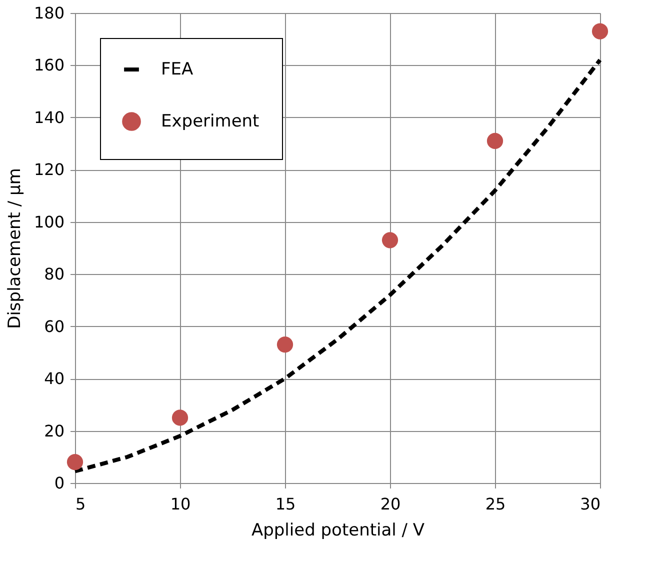 The height and width of the screenshot is (566, 662). Describe the element at coordinates (177, 70) in the screenshot. I see `legend-label: FEA` at that location.